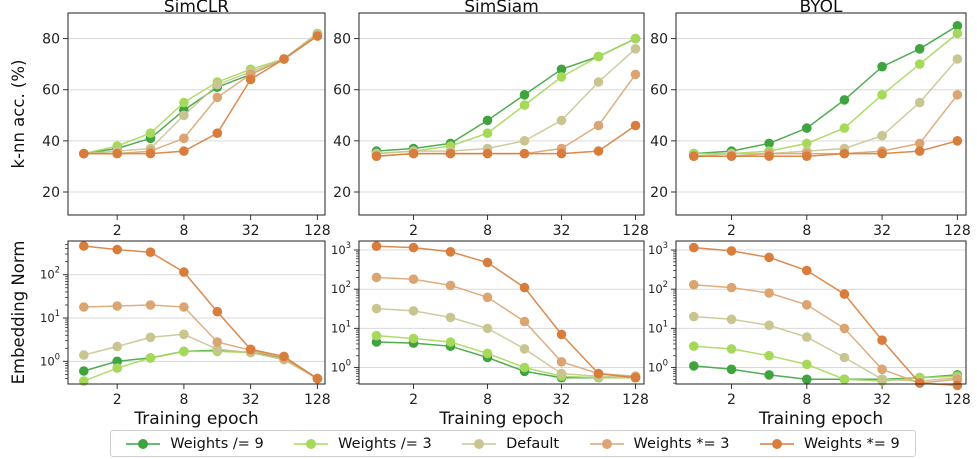  What do you see at coordinates (217, 443) in the screenshot?
I see `legend-label: Weights /= 9` at bounding box center [217, 443].